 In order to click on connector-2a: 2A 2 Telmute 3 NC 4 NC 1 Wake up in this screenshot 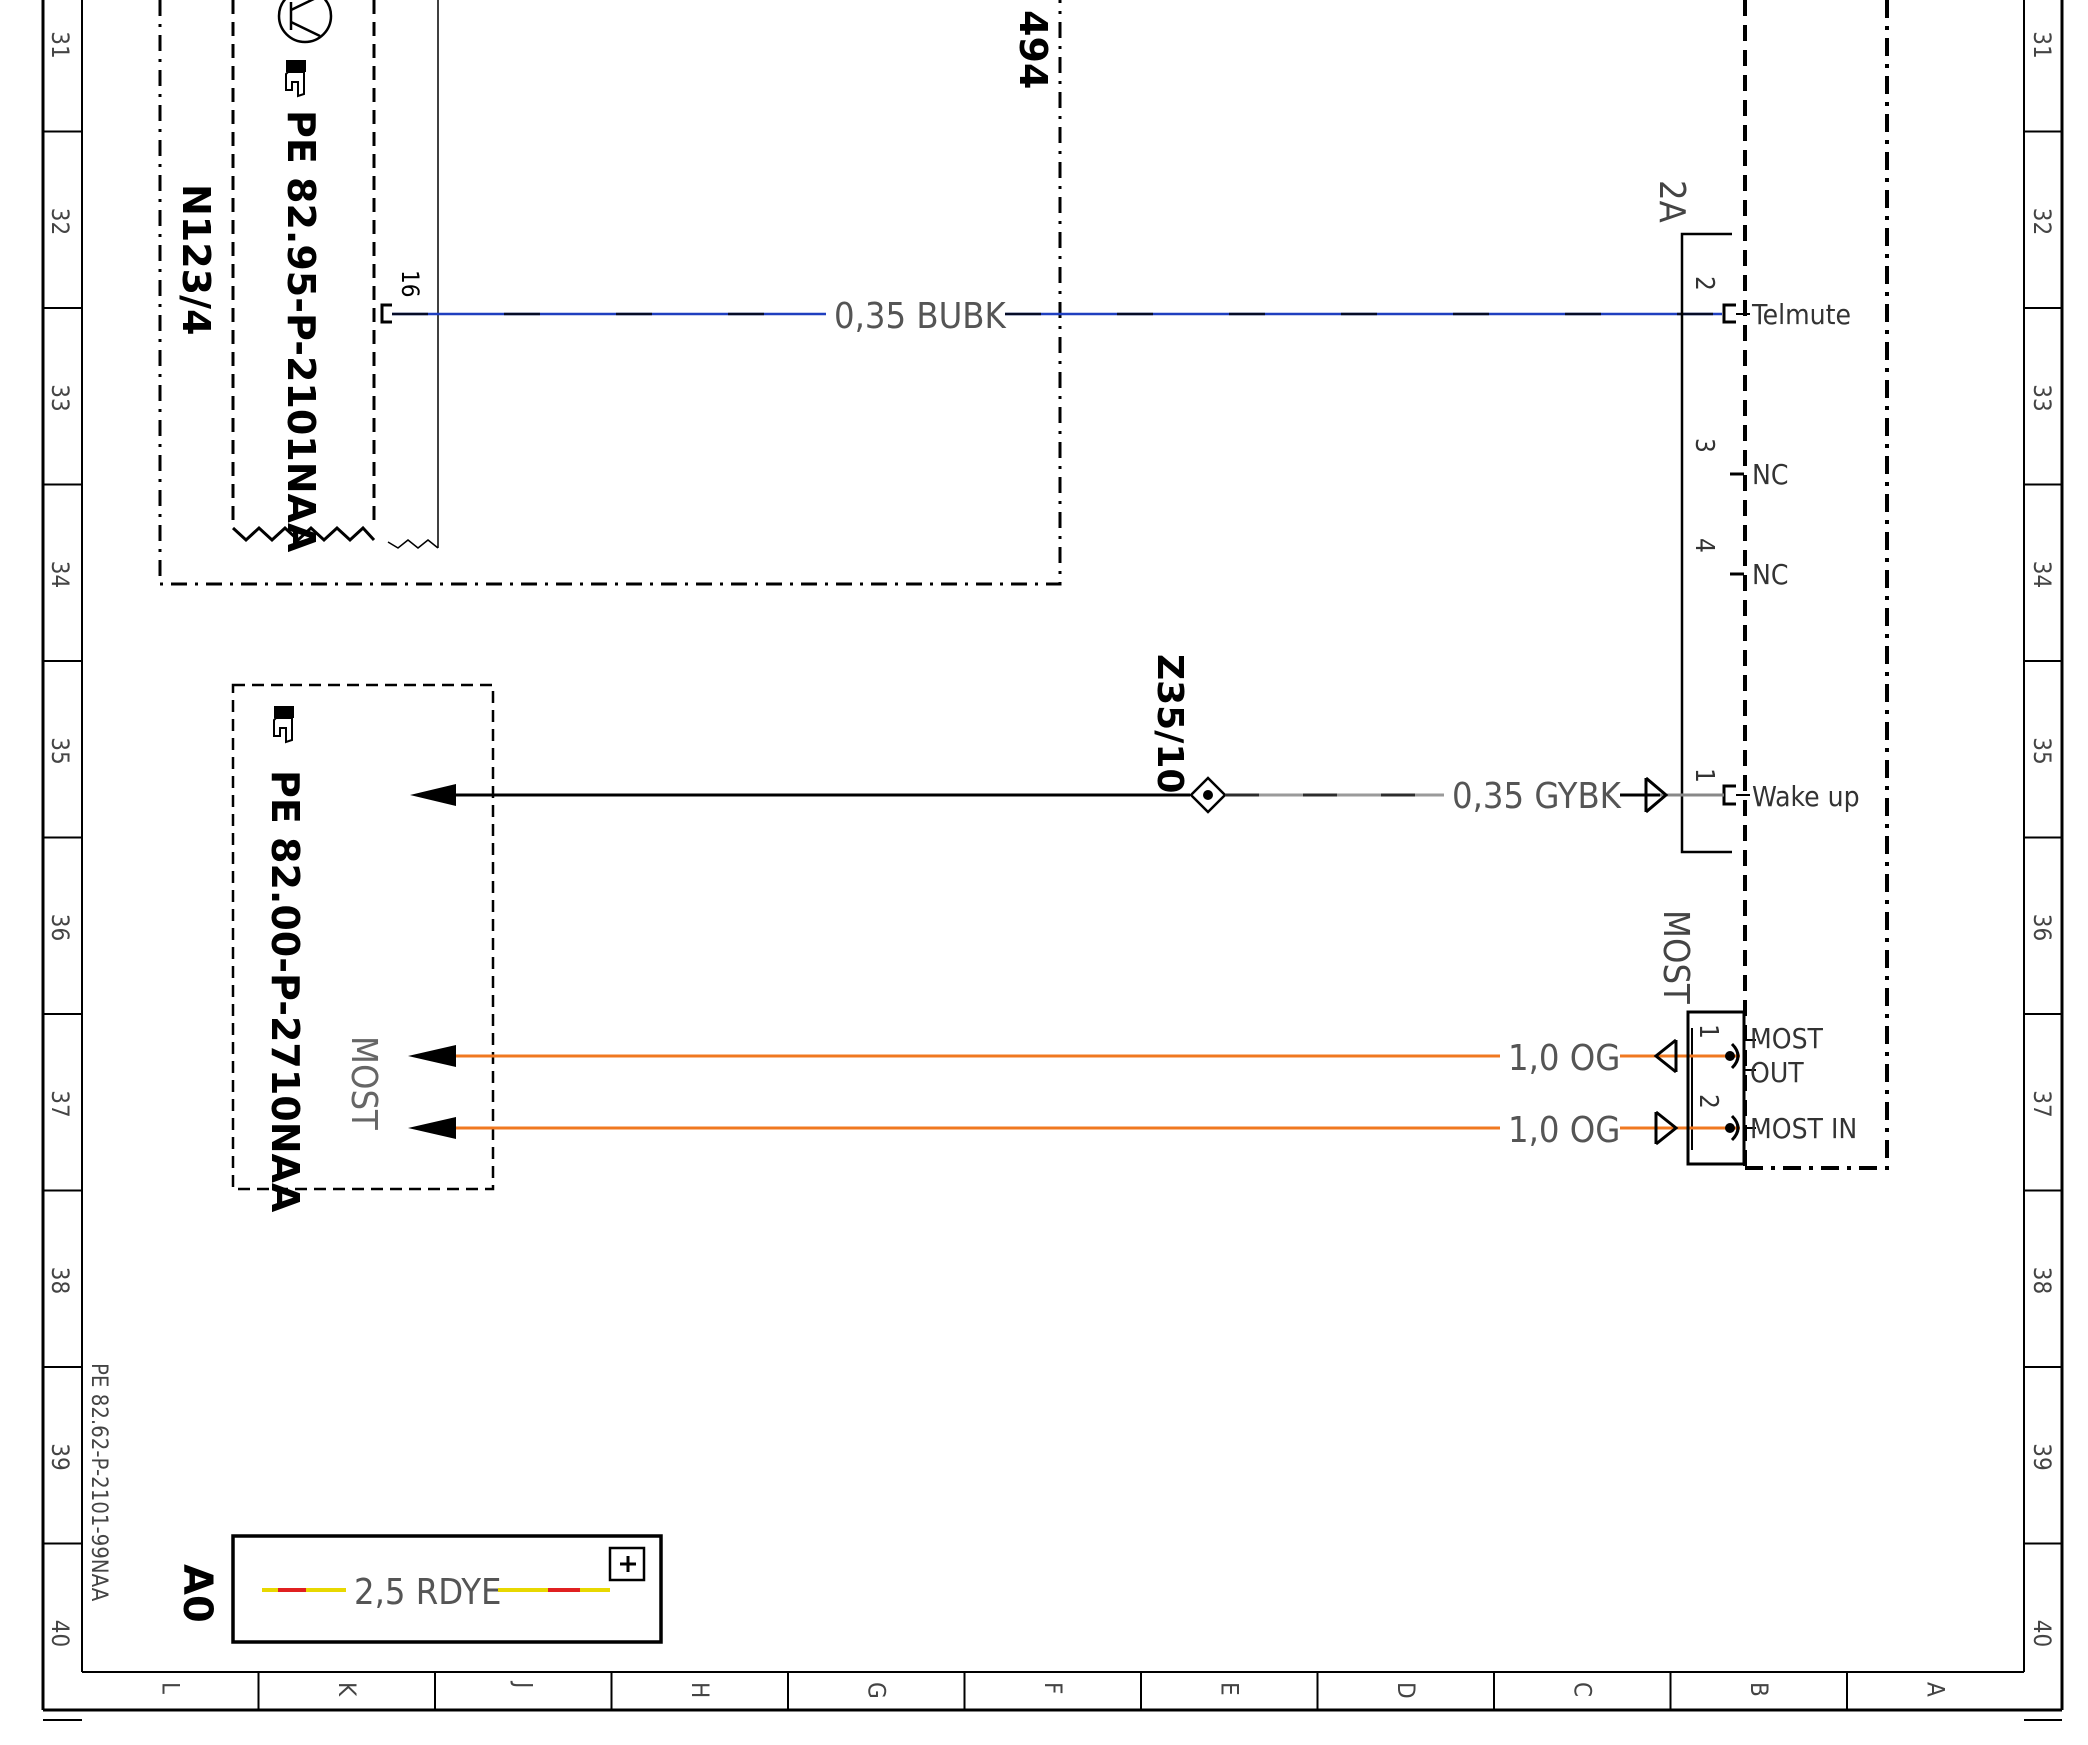, I will do `click(1770, 585)`.